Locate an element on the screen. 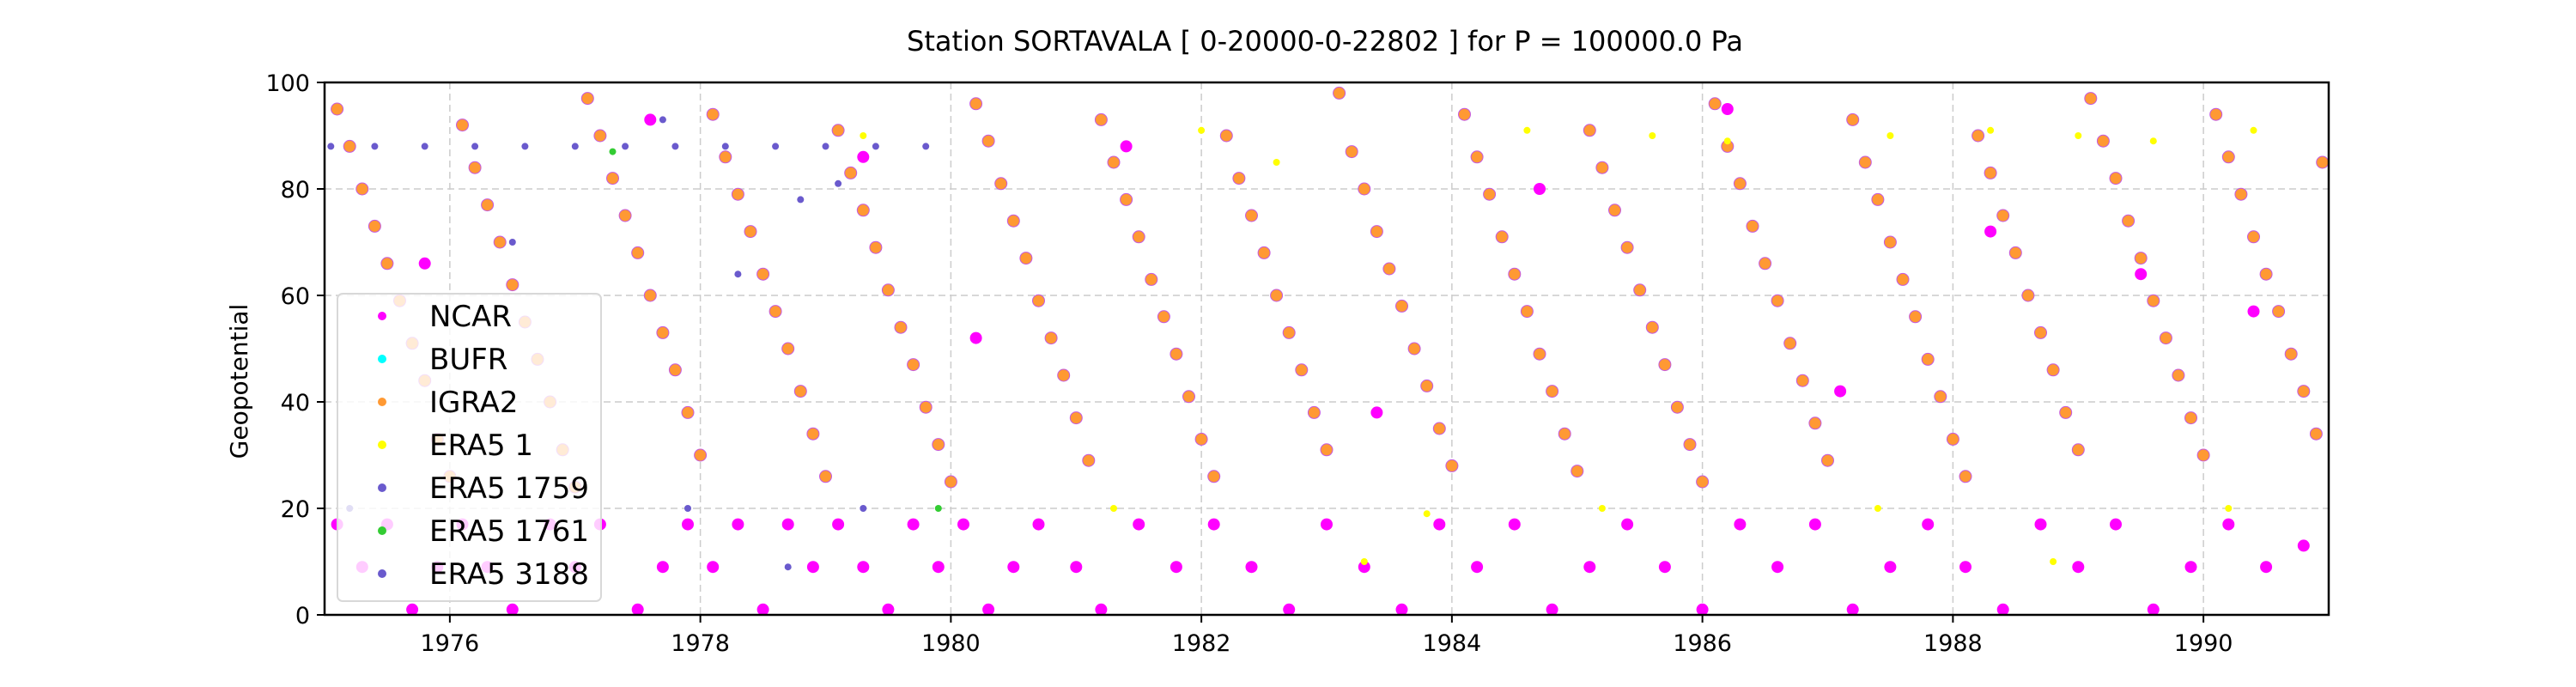 The height and width of the screenshot is (687, 2576). x-tick-label: 1982 is located at coordinates (1202, 643).